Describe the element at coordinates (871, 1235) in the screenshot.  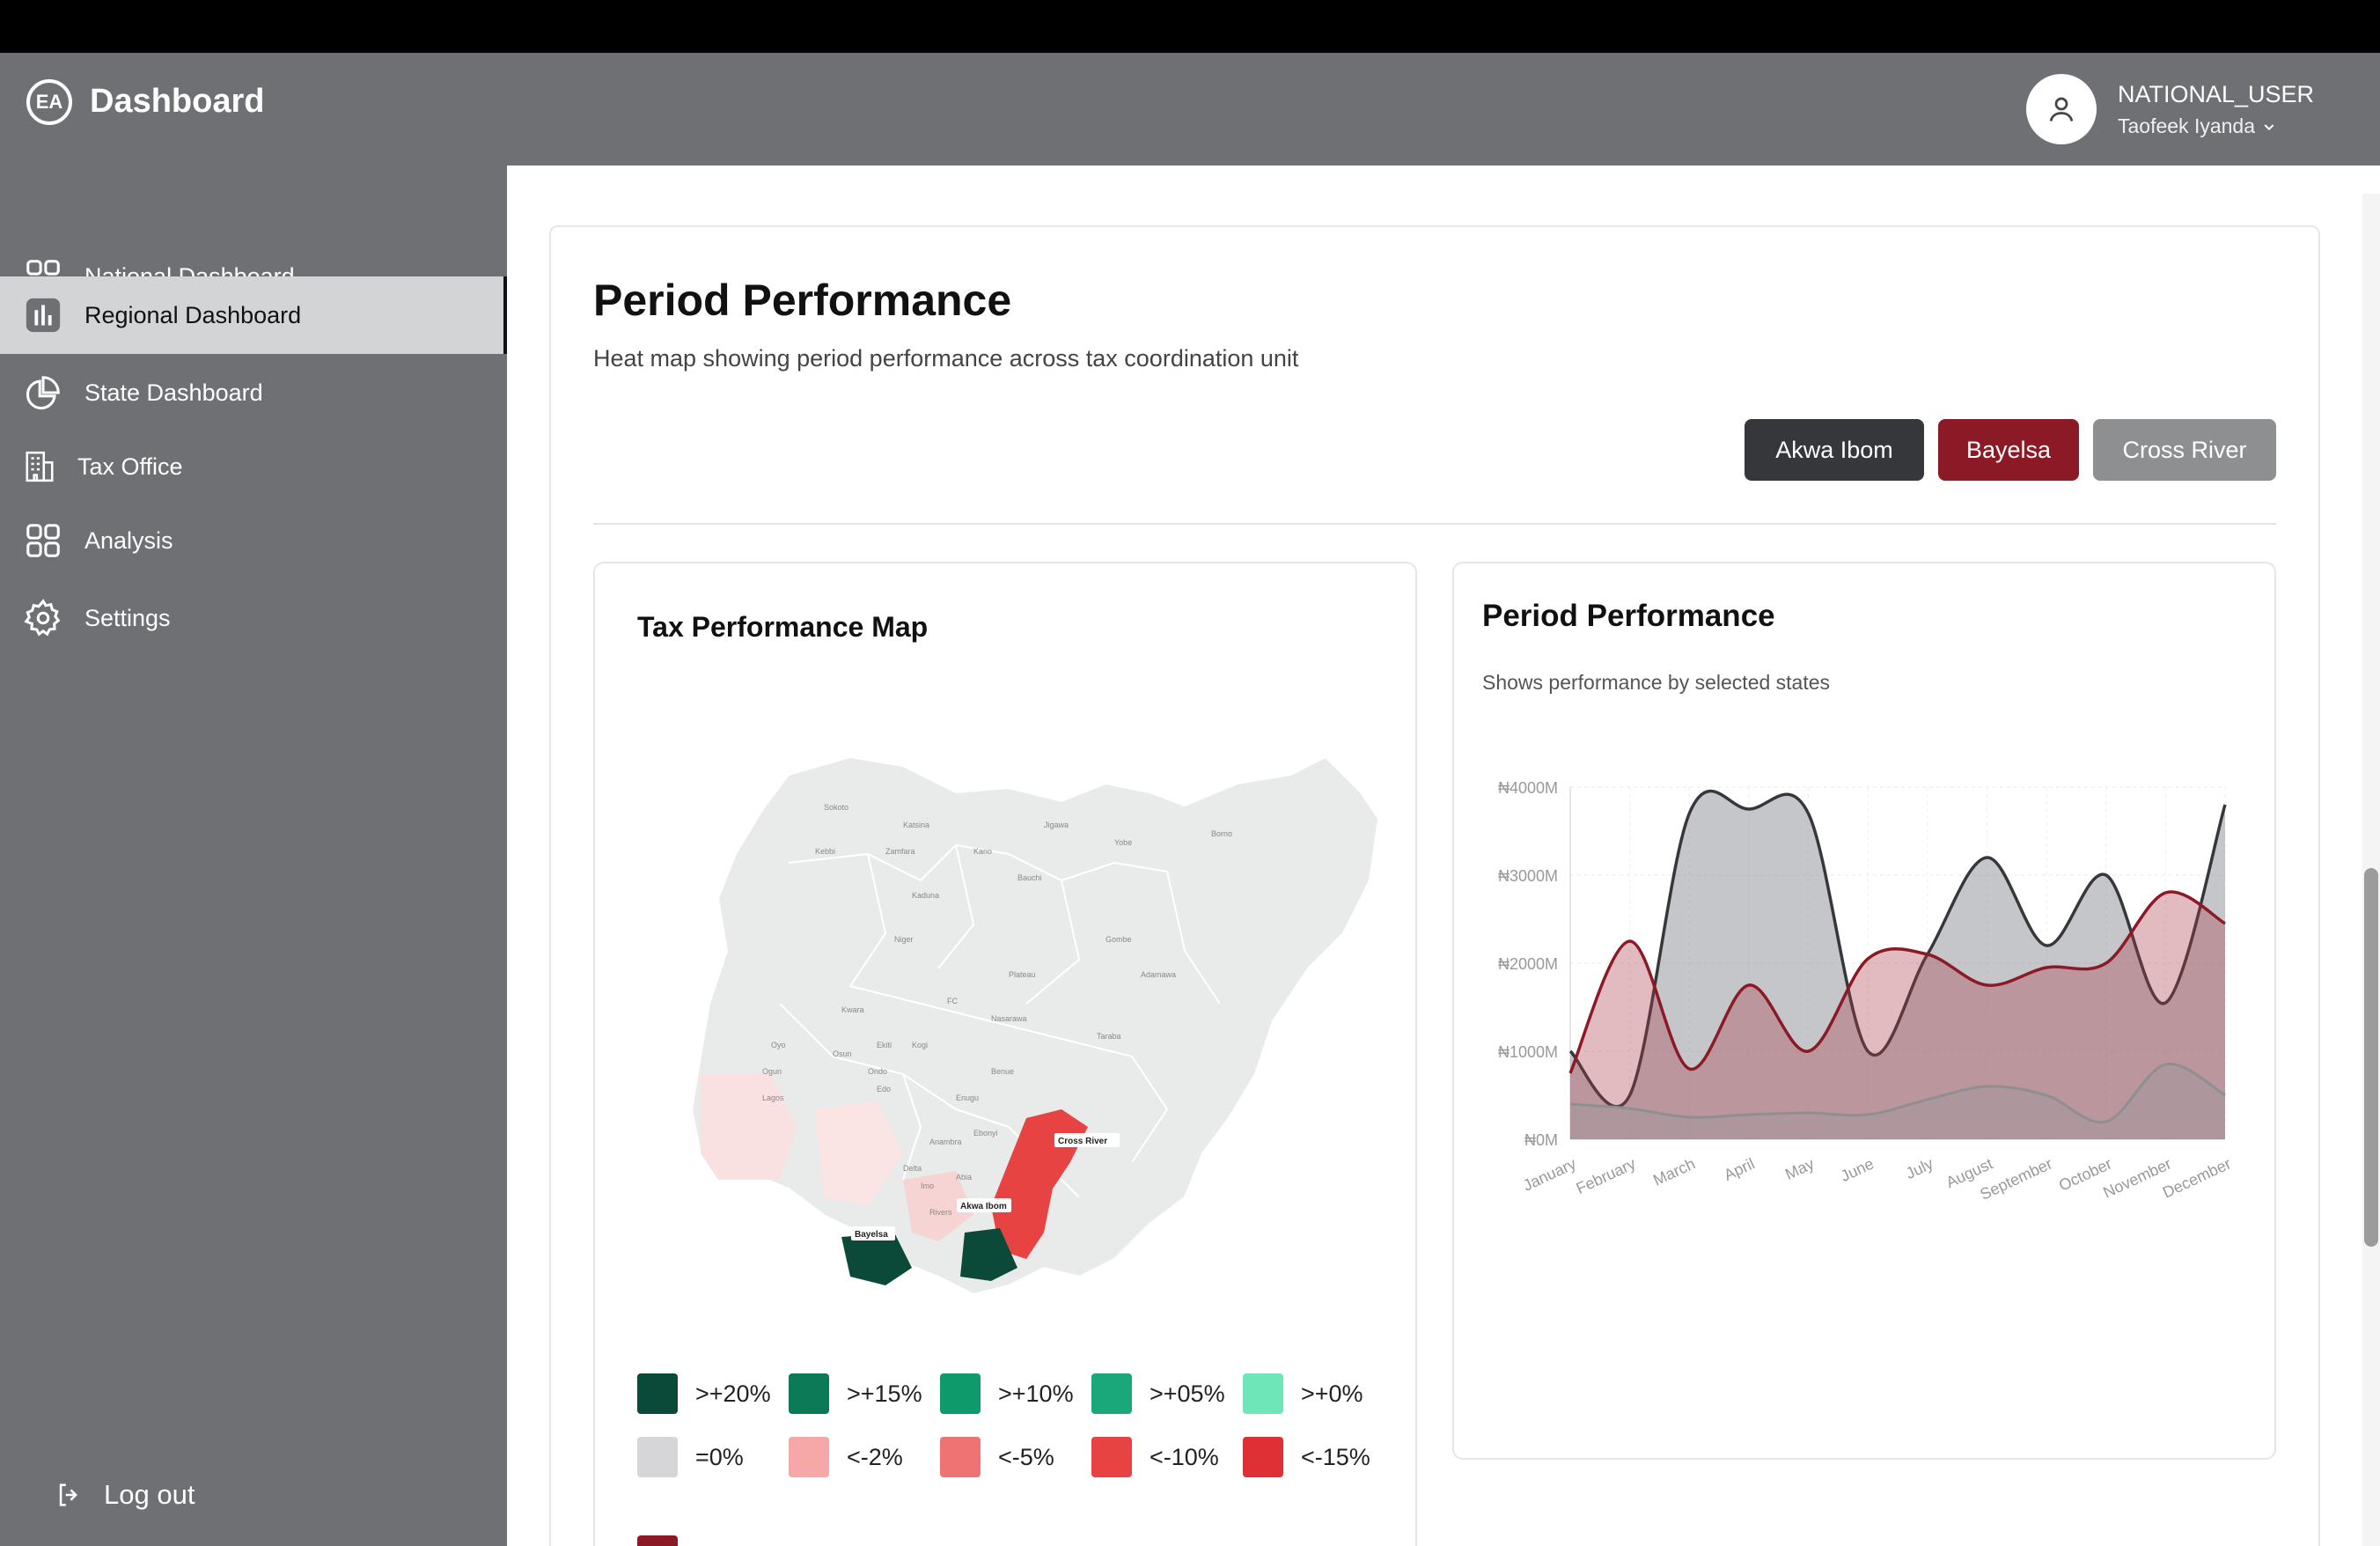
I see `map-highlight-label: Bayelsa` at that location.